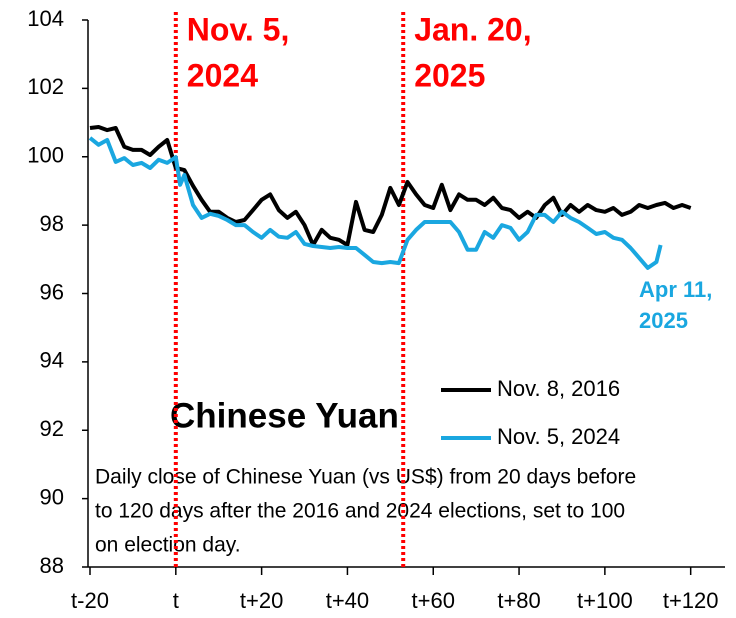  I want to click on event-label: 2024, so click(222, 75).